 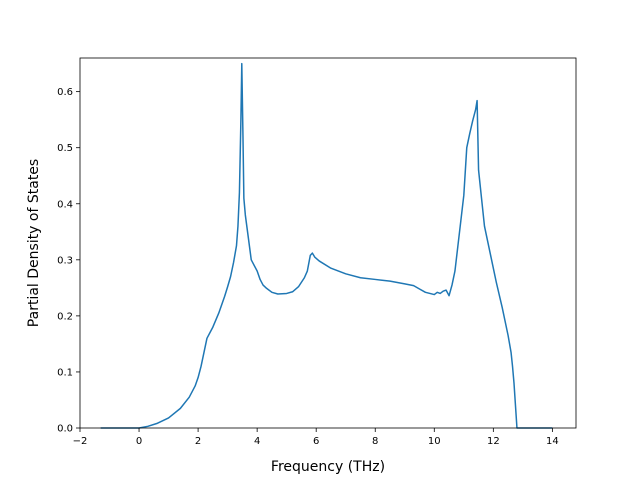 I want to click on y-tick-label: 0.3, so click(x=65, y=260).